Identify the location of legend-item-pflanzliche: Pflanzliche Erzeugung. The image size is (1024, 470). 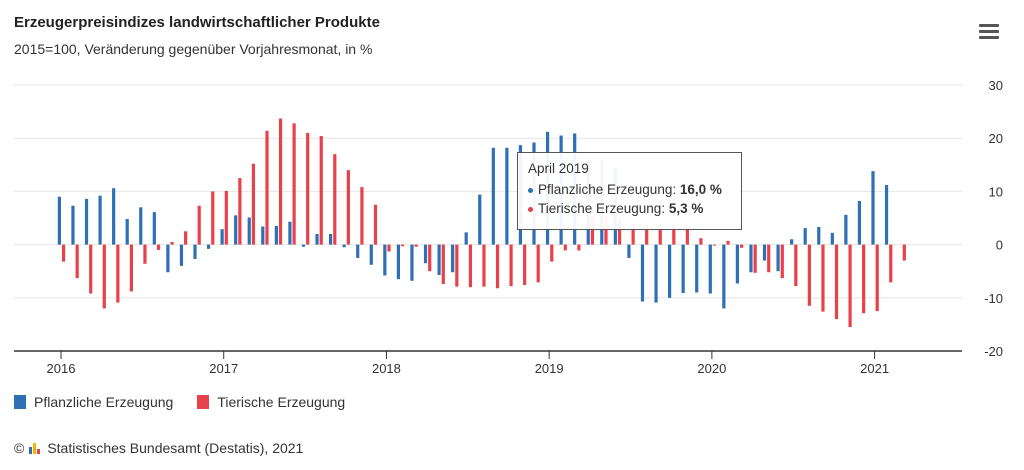
(93, 402).